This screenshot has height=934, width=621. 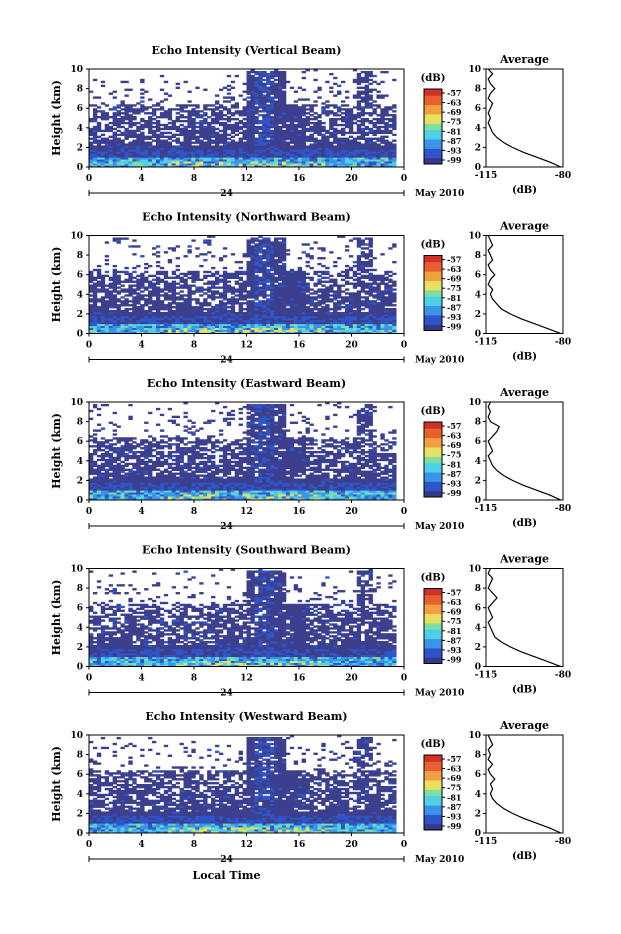 I want to click on x-tick-label: 0, so click(x=89, y=179).